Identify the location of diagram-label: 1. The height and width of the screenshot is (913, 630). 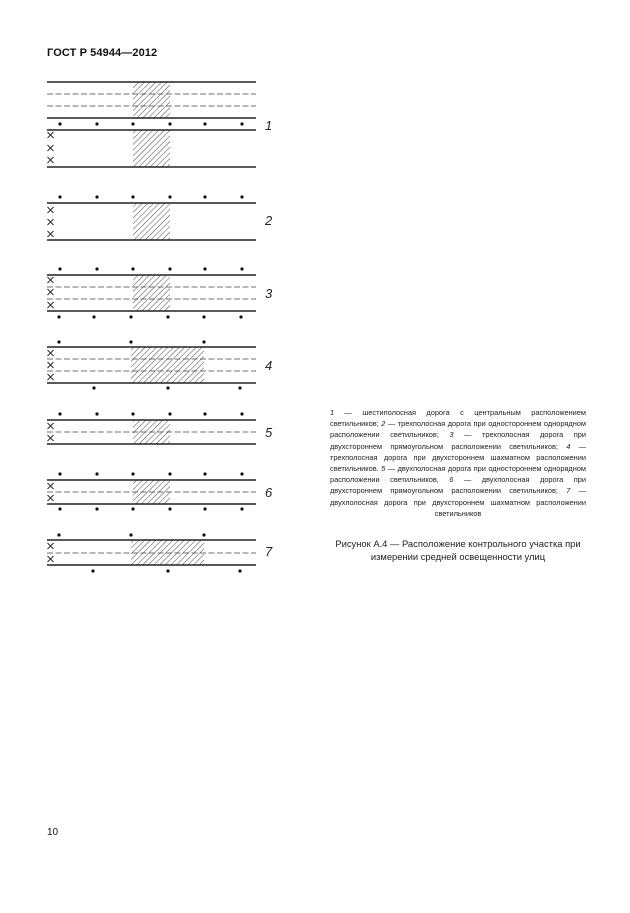
(268, 125).